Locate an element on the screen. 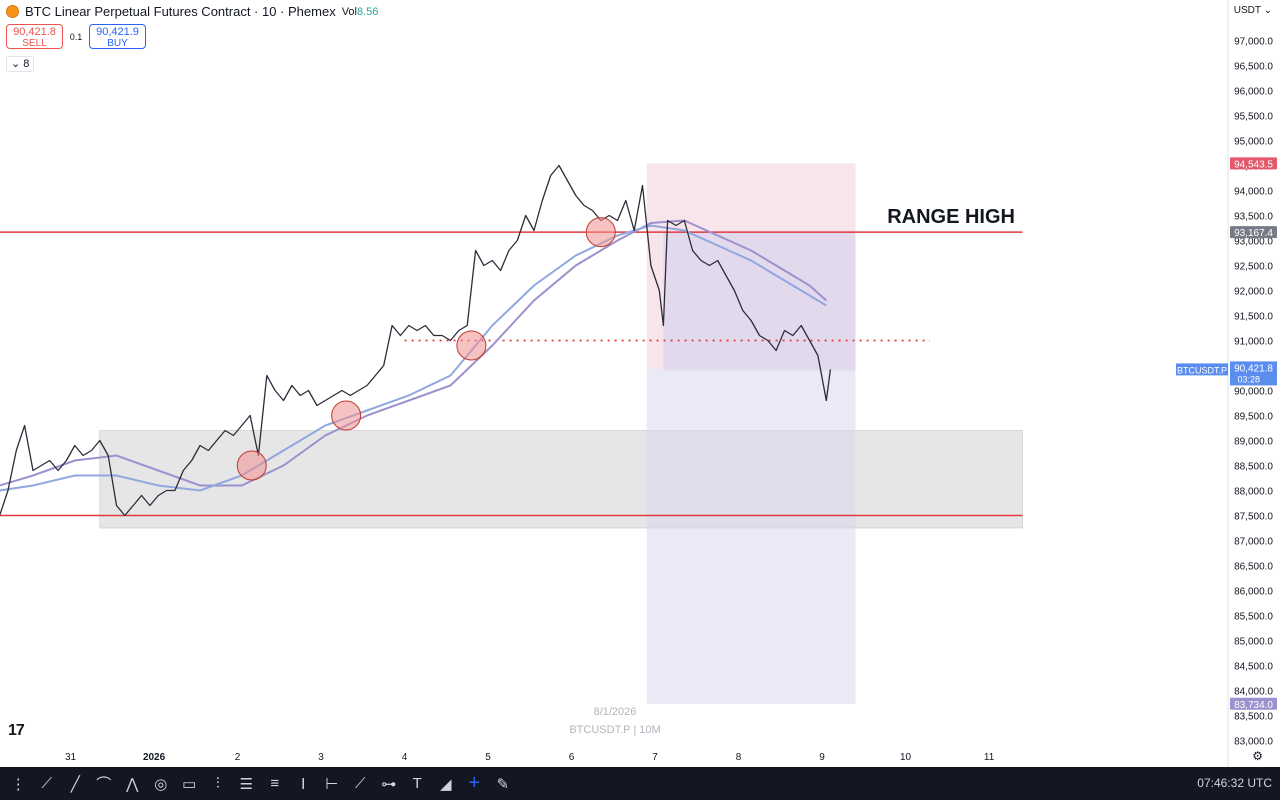 Image resolution: width=1280 pixels, height=800 pixels. x-tick-label: 5 is located at coordinates (488, 757).